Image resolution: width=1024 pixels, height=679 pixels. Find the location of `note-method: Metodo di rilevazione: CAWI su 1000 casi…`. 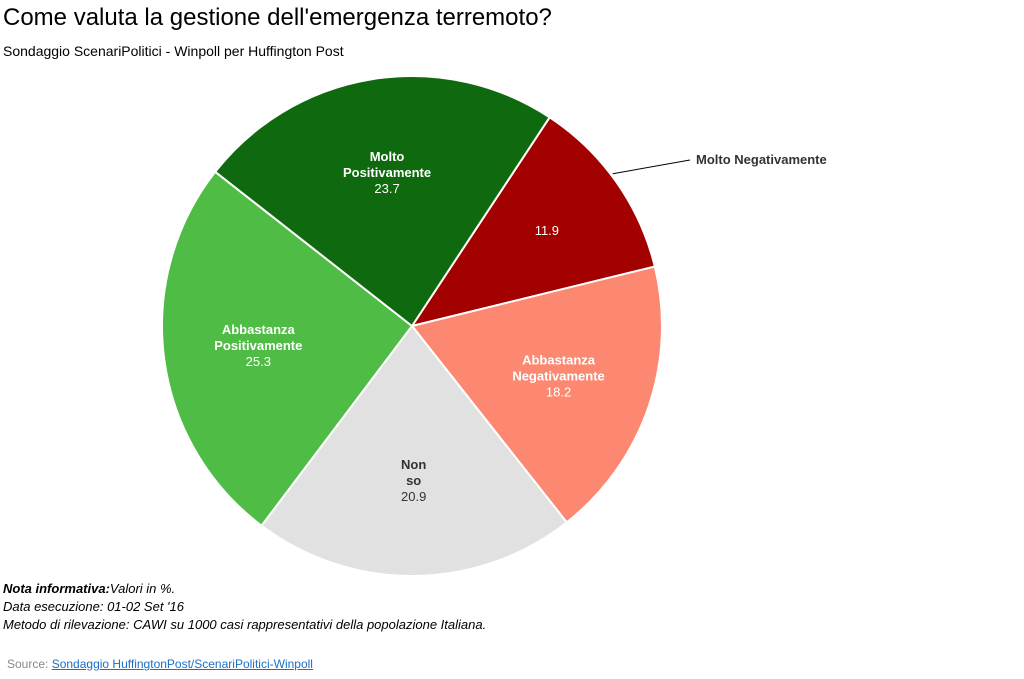

note-method: Metodo di rilevazione: CAWI su 1000 casi… is located at coordinates (245, 624).